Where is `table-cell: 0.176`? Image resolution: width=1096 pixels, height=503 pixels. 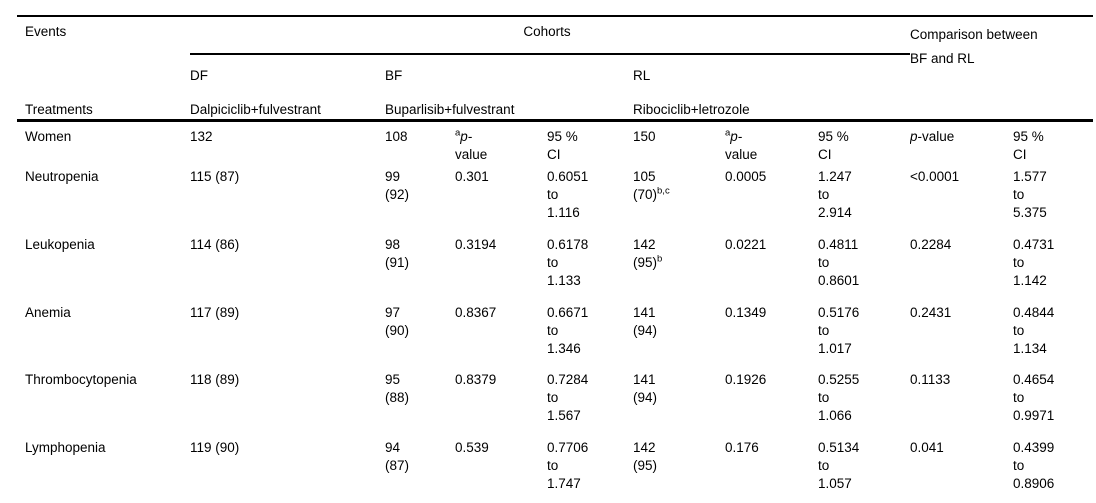
table-cell: 0.176 is located at coordinates (771, 469).